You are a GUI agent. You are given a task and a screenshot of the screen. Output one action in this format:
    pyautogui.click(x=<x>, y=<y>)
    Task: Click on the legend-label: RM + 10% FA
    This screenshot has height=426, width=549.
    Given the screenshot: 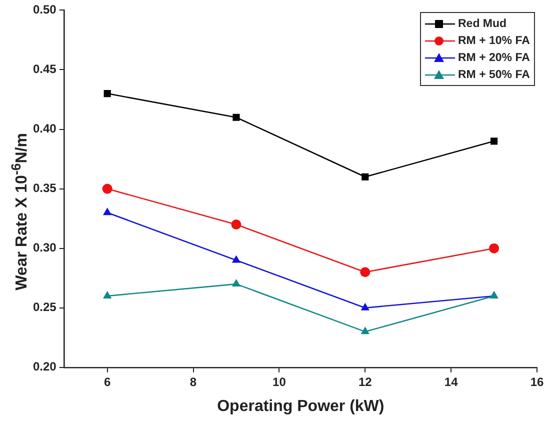 What is the action you would take?
    pyautogui.click(x=494, y=40)
    